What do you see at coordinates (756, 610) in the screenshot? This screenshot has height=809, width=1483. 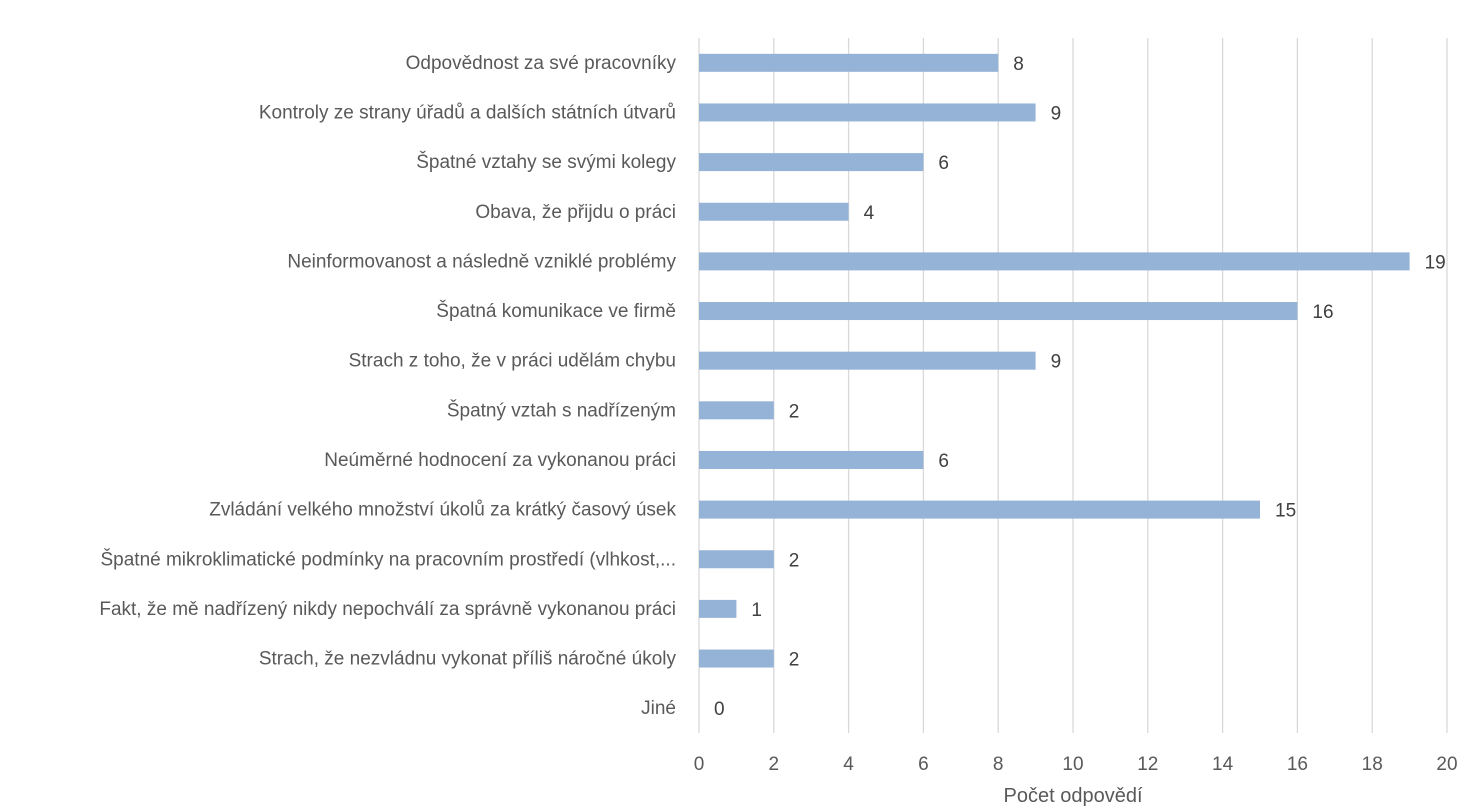 I see `data-label: 1` at bounding box center [756, 610].